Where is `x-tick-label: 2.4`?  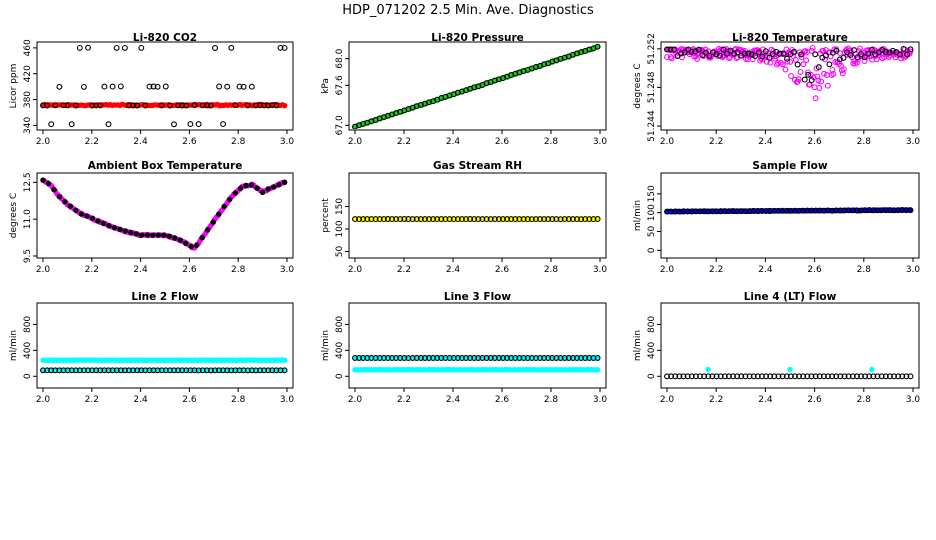
x-tick-label: 2.4 is located at coordinates (765, 270).